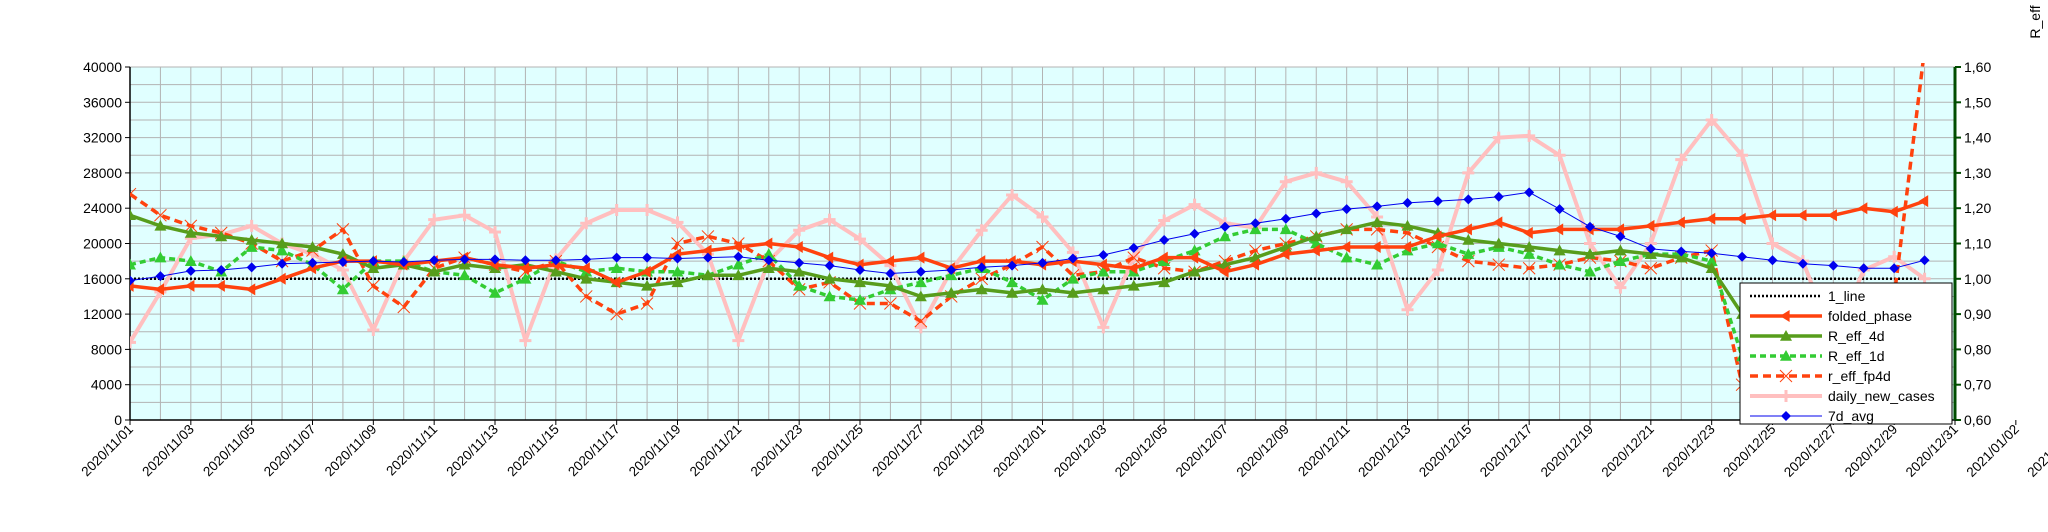 The height and width of the screenshot is (532, 2048). Describe the element at coordinates (1977, 420) in the screenshot. I see `y2-tick-label: 0,60` at that location.